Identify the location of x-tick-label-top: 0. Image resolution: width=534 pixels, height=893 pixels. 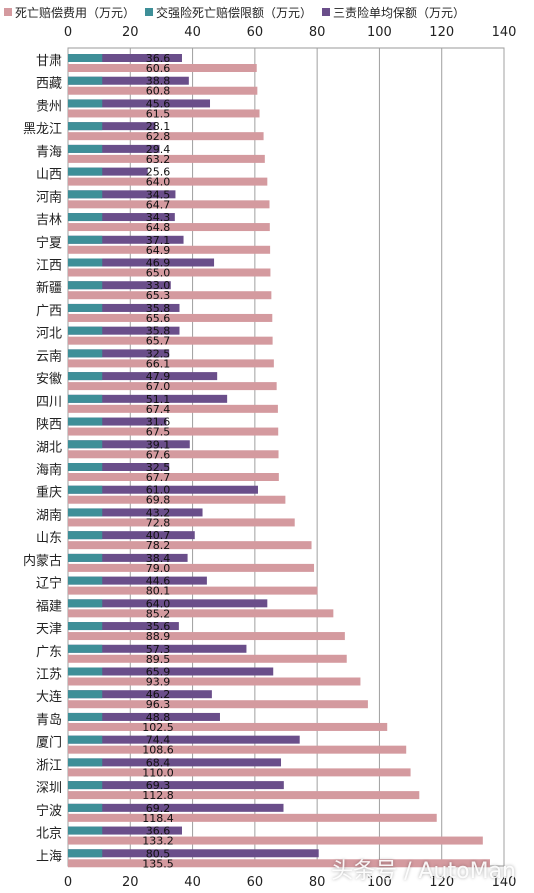
(68, 32).